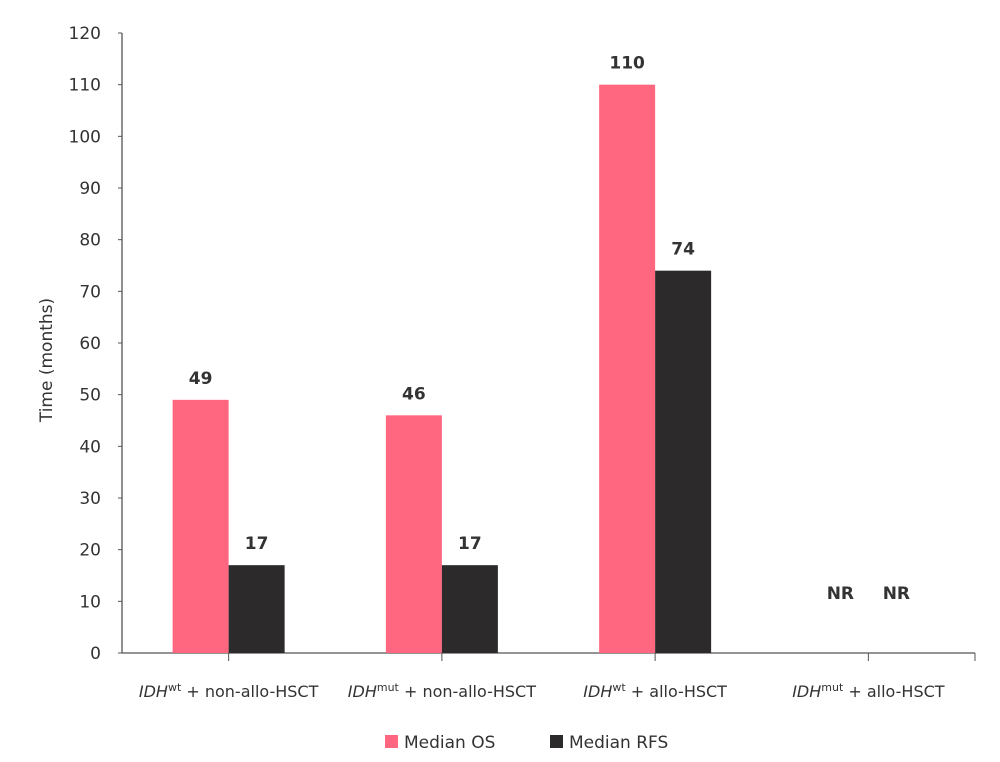 The width and height of the screenshot is (1000, 762). What do you see at coordinates (201, 379) in the screenshot?
I see `value-label: 49` at bounding box center [201, 379].